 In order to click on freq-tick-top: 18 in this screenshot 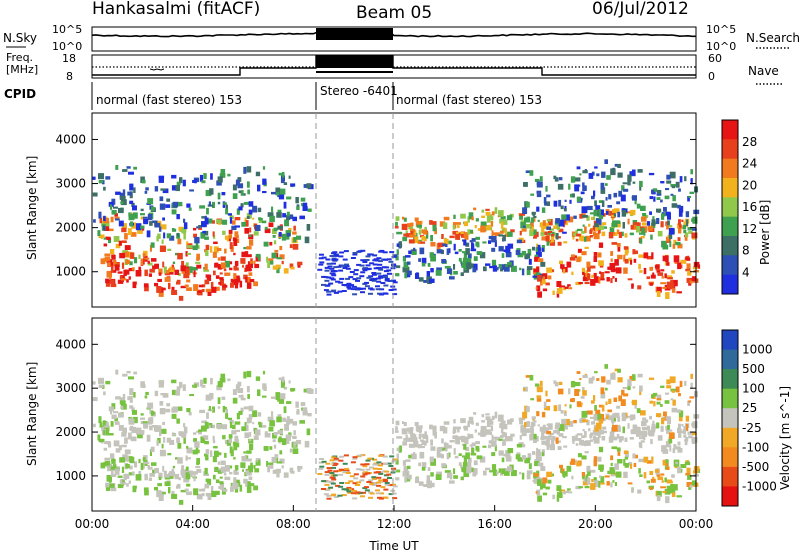, I will do `click(69, 58)`.